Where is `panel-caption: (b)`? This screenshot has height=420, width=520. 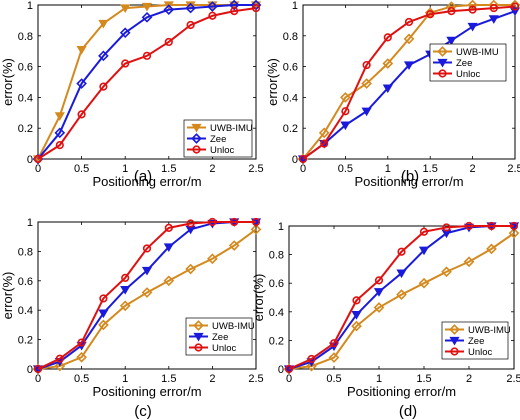
panel-caption: (b) is located at coordinates (410, 176).